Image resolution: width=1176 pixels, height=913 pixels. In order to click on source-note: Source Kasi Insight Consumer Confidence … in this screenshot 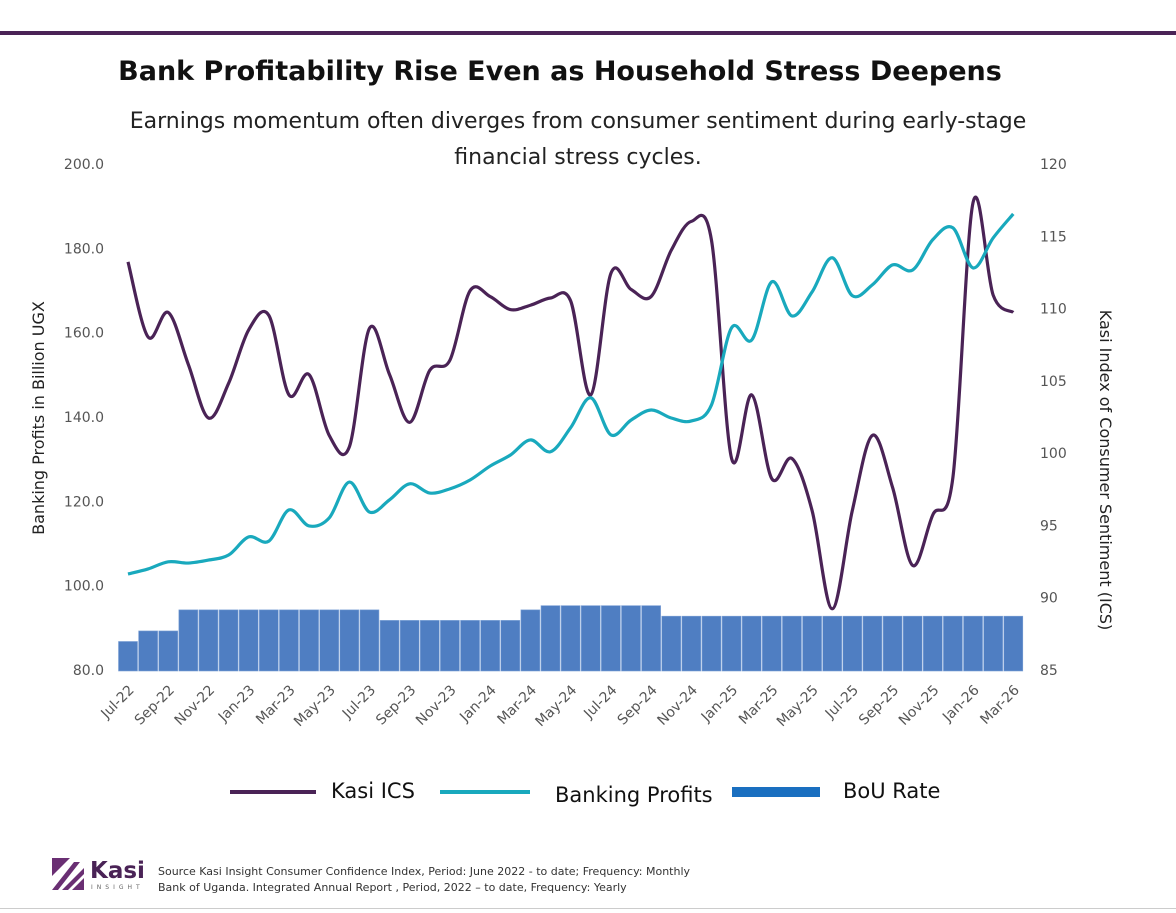, I will do `click(424, 871)`.